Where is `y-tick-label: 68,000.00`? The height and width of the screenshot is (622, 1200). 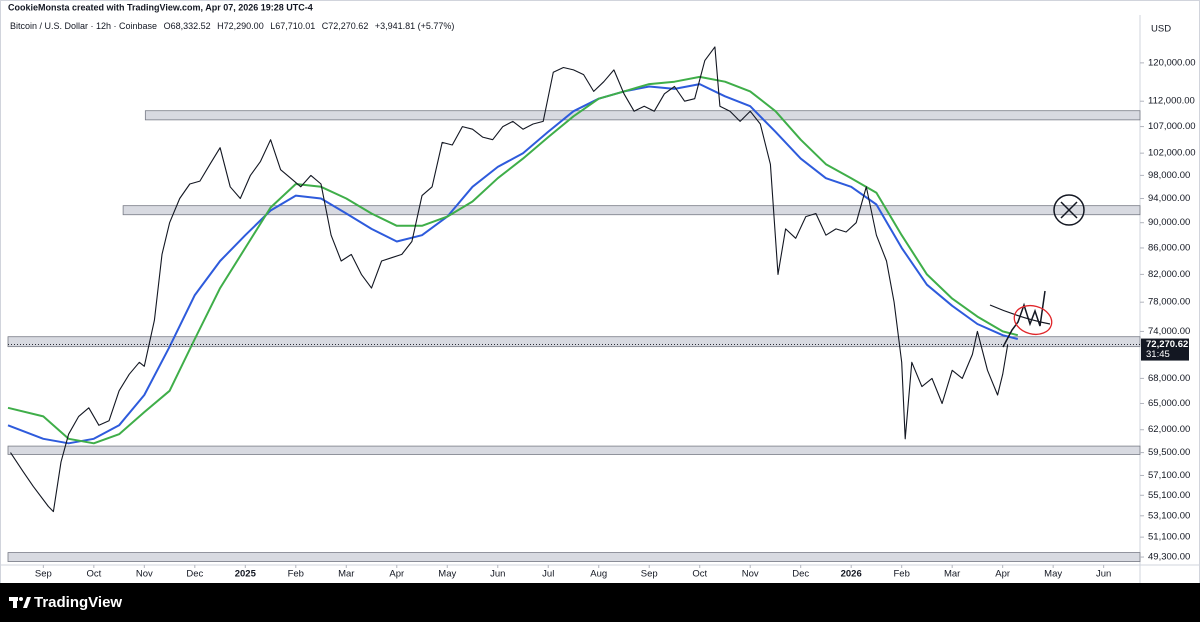
y-tick-label: 68,000.00 is located at coordinates (1169, 378).